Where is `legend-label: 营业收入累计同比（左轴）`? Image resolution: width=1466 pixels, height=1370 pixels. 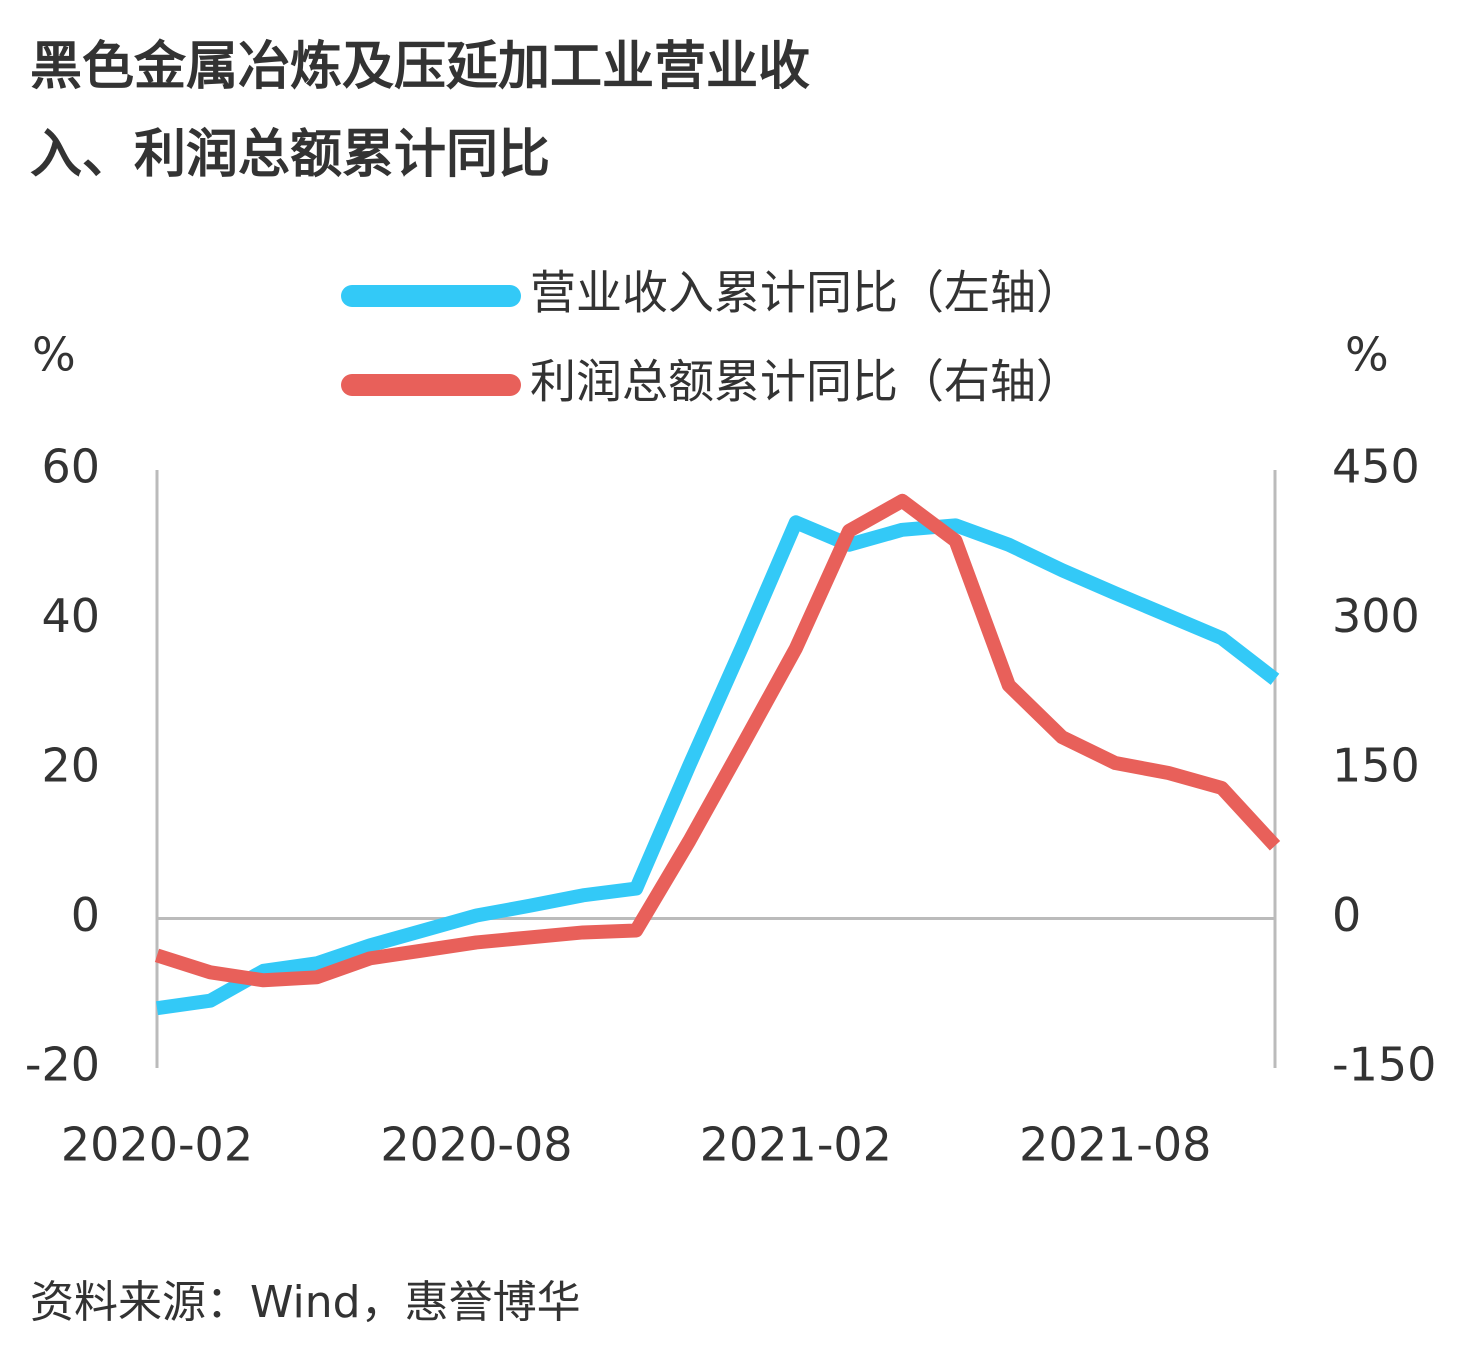
legend-label: 营业收入累计同比（左轴） is located at coordinates (806, 293).